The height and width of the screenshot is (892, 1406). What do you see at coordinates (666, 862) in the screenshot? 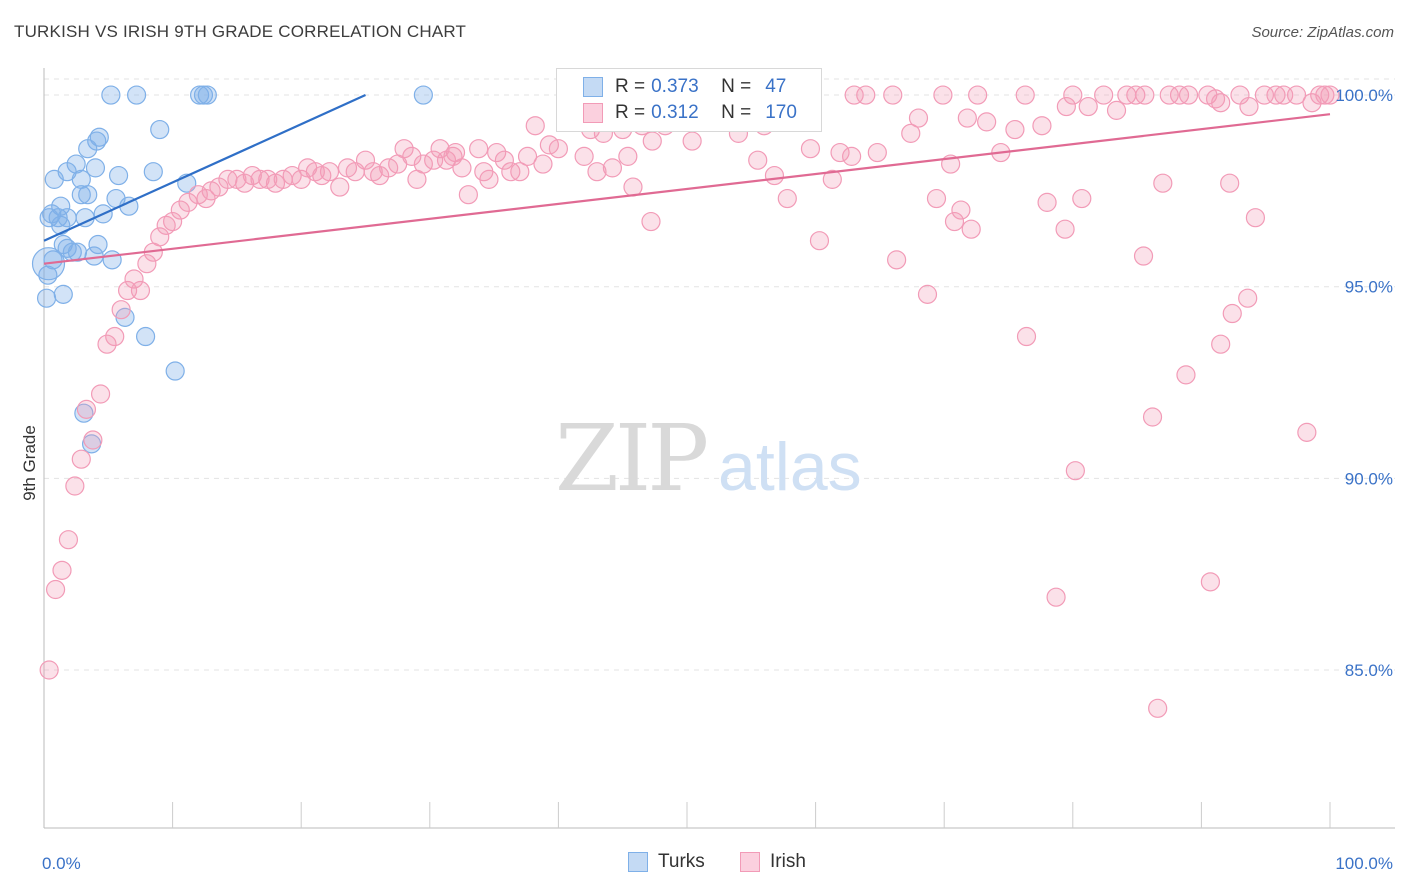
I see `legend-item-turks: Turks` at bounding box center [666, 862].